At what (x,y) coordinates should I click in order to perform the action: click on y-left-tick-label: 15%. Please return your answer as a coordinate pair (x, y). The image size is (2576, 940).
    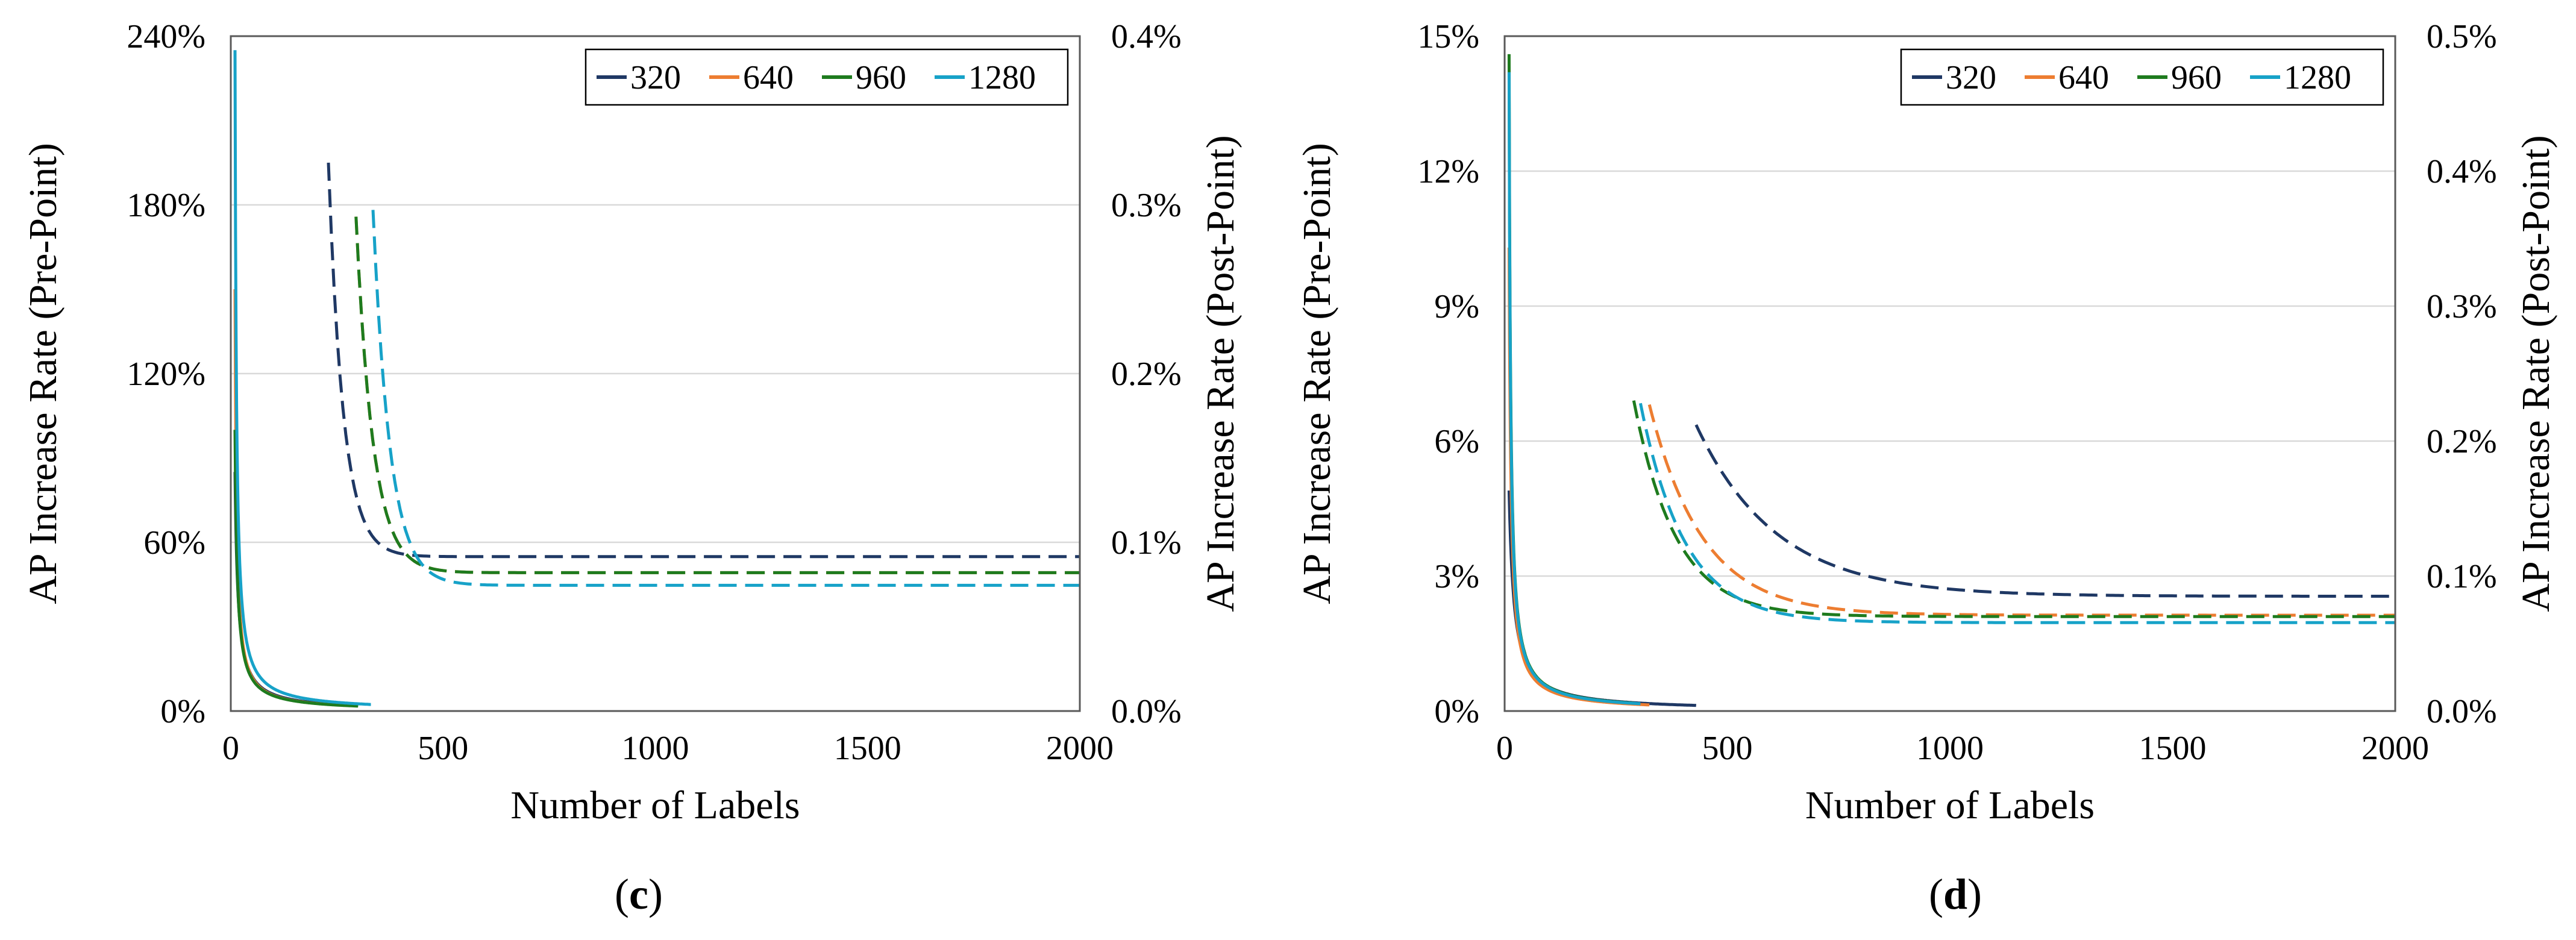
    Looking at the image, I should click on (1448, 36).